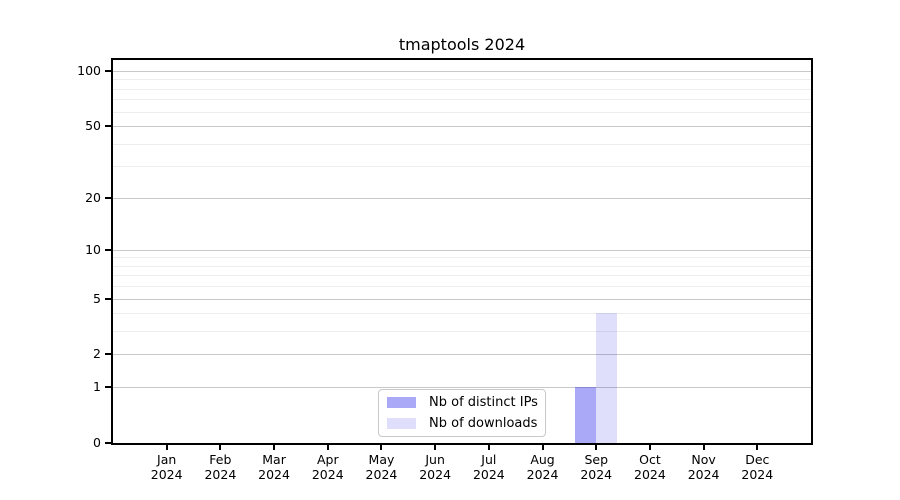 The width and height of the screenshot is (900, 500). What do you see at coordinates (757, 467) in the screenshot?
I see `x-tick-label-12: Dec 2024` at bounding box center [757, 467].